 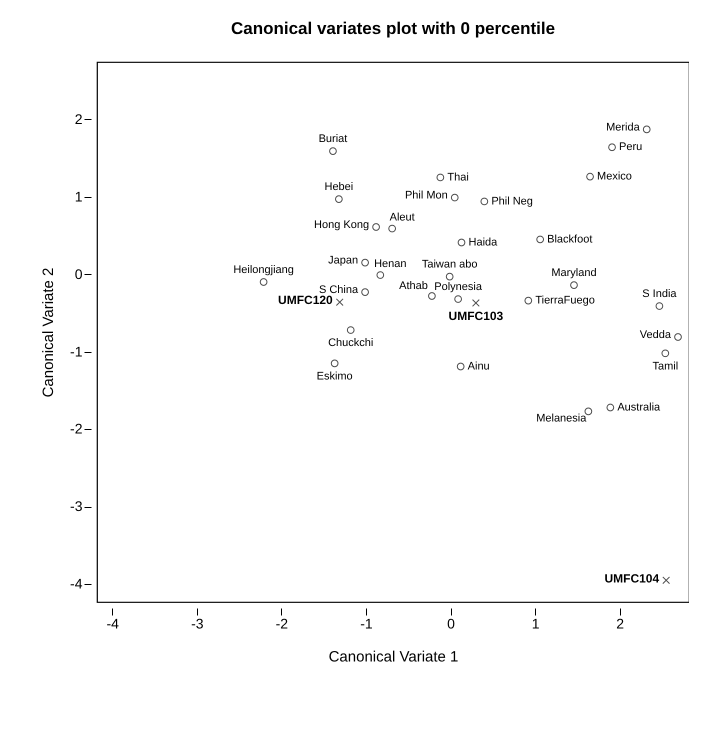 What do you see at coordinates (450, 264) in the screenshot?
I see `annotation: Taiwan abo` at bounding box center [450, 264].